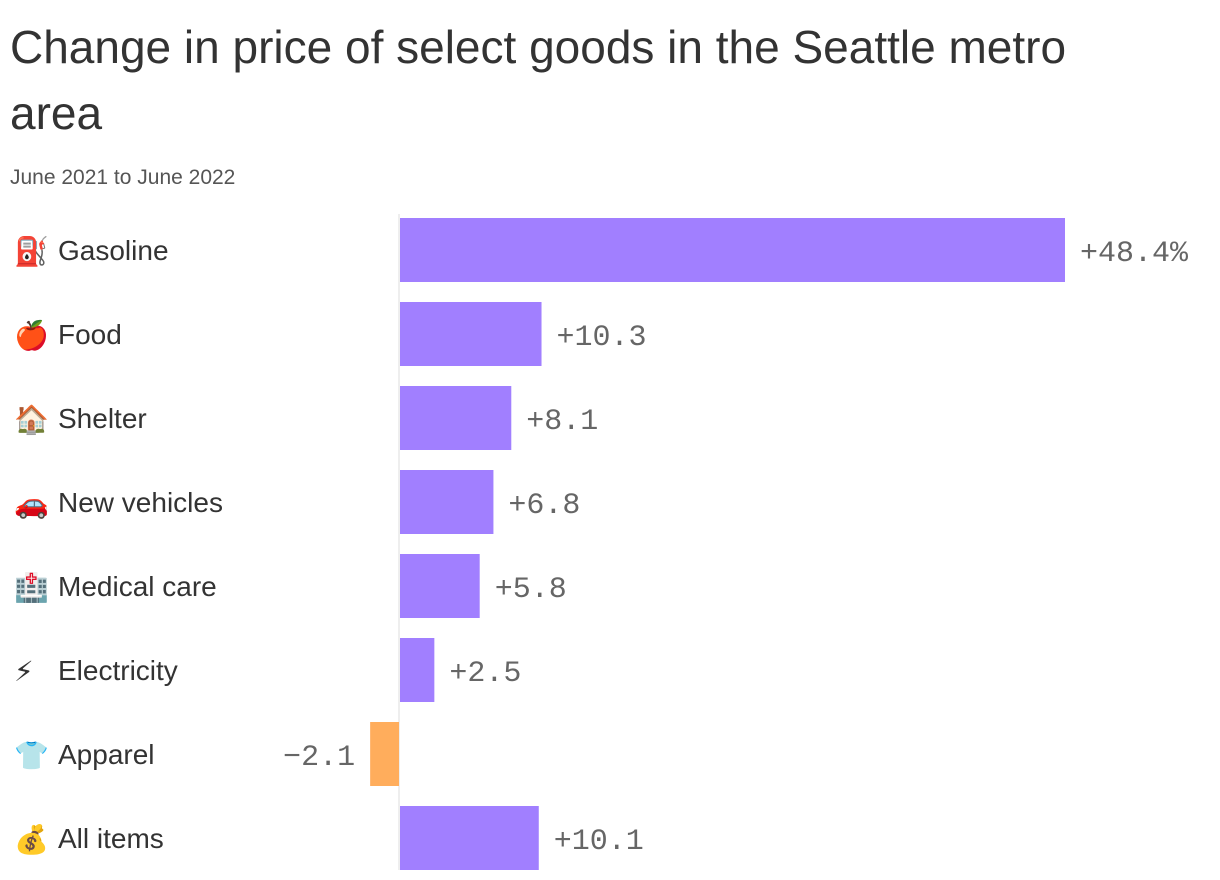  Describe the element at coordinates (90, 334) in the screenshot. I see `category-label: Food` at that location.